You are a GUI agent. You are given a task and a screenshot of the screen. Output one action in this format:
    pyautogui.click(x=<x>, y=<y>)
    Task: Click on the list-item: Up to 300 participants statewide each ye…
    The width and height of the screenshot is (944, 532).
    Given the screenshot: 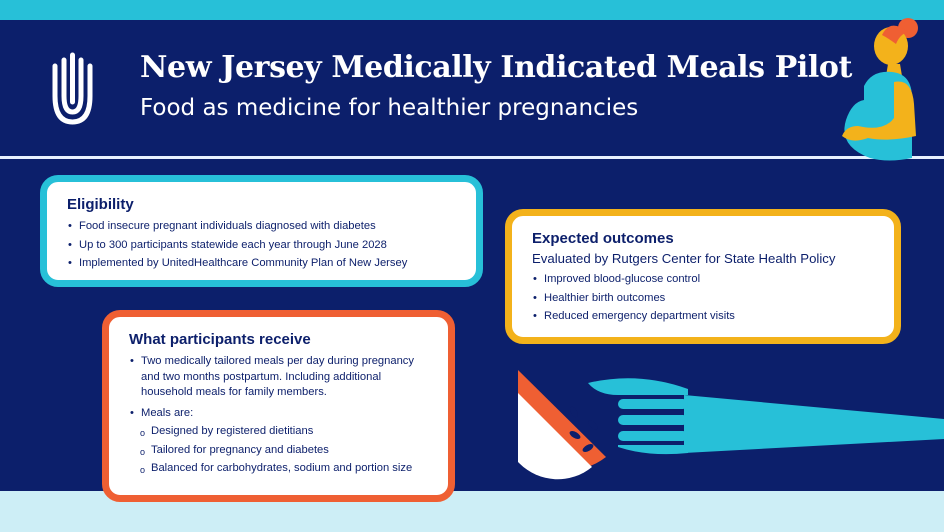 What is the action you would take?
    pyautogui.click(x=261, y=246)
    